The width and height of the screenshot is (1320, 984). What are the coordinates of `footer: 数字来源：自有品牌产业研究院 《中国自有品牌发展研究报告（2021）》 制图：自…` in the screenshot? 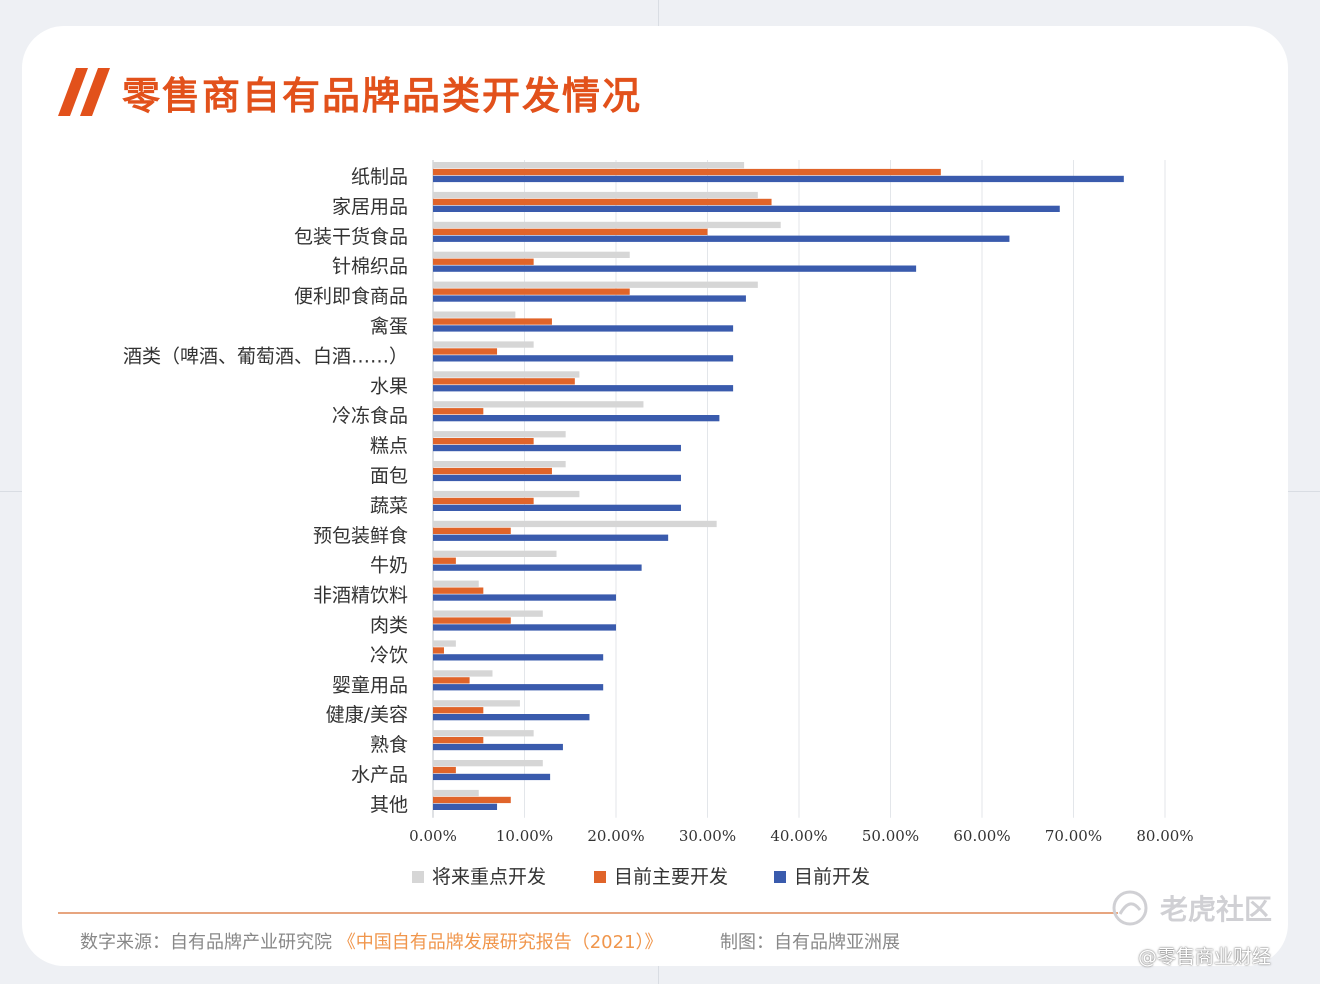 It's located at (490, 941).